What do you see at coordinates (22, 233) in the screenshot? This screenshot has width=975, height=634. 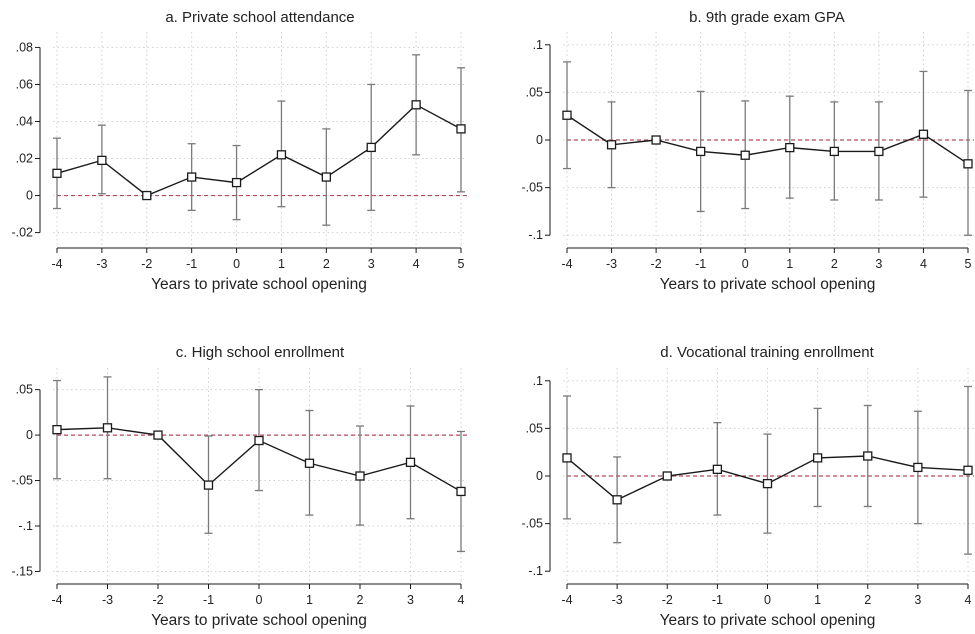 I see `y-tick-label: -.02` at bounding box center [22, 233].